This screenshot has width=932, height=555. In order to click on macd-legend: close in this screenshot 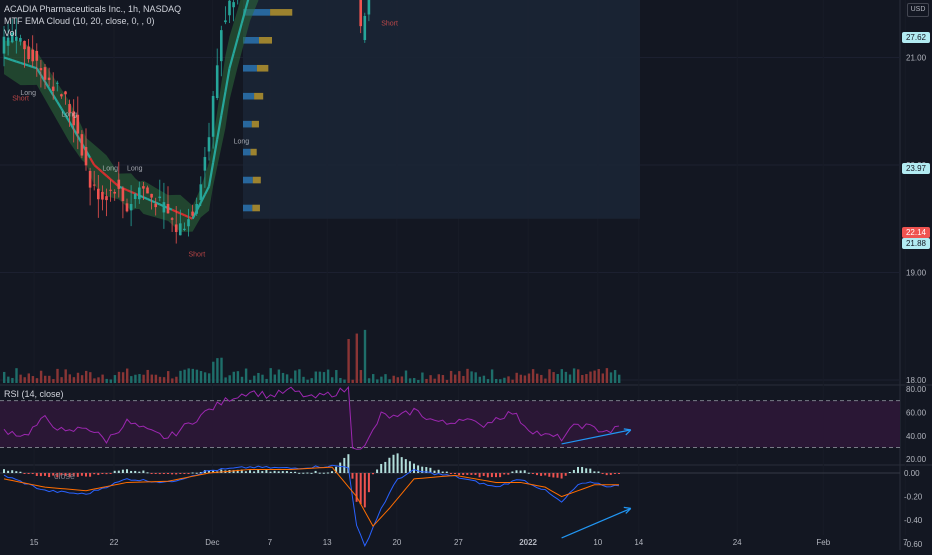, I will do `click(64, 476)`.